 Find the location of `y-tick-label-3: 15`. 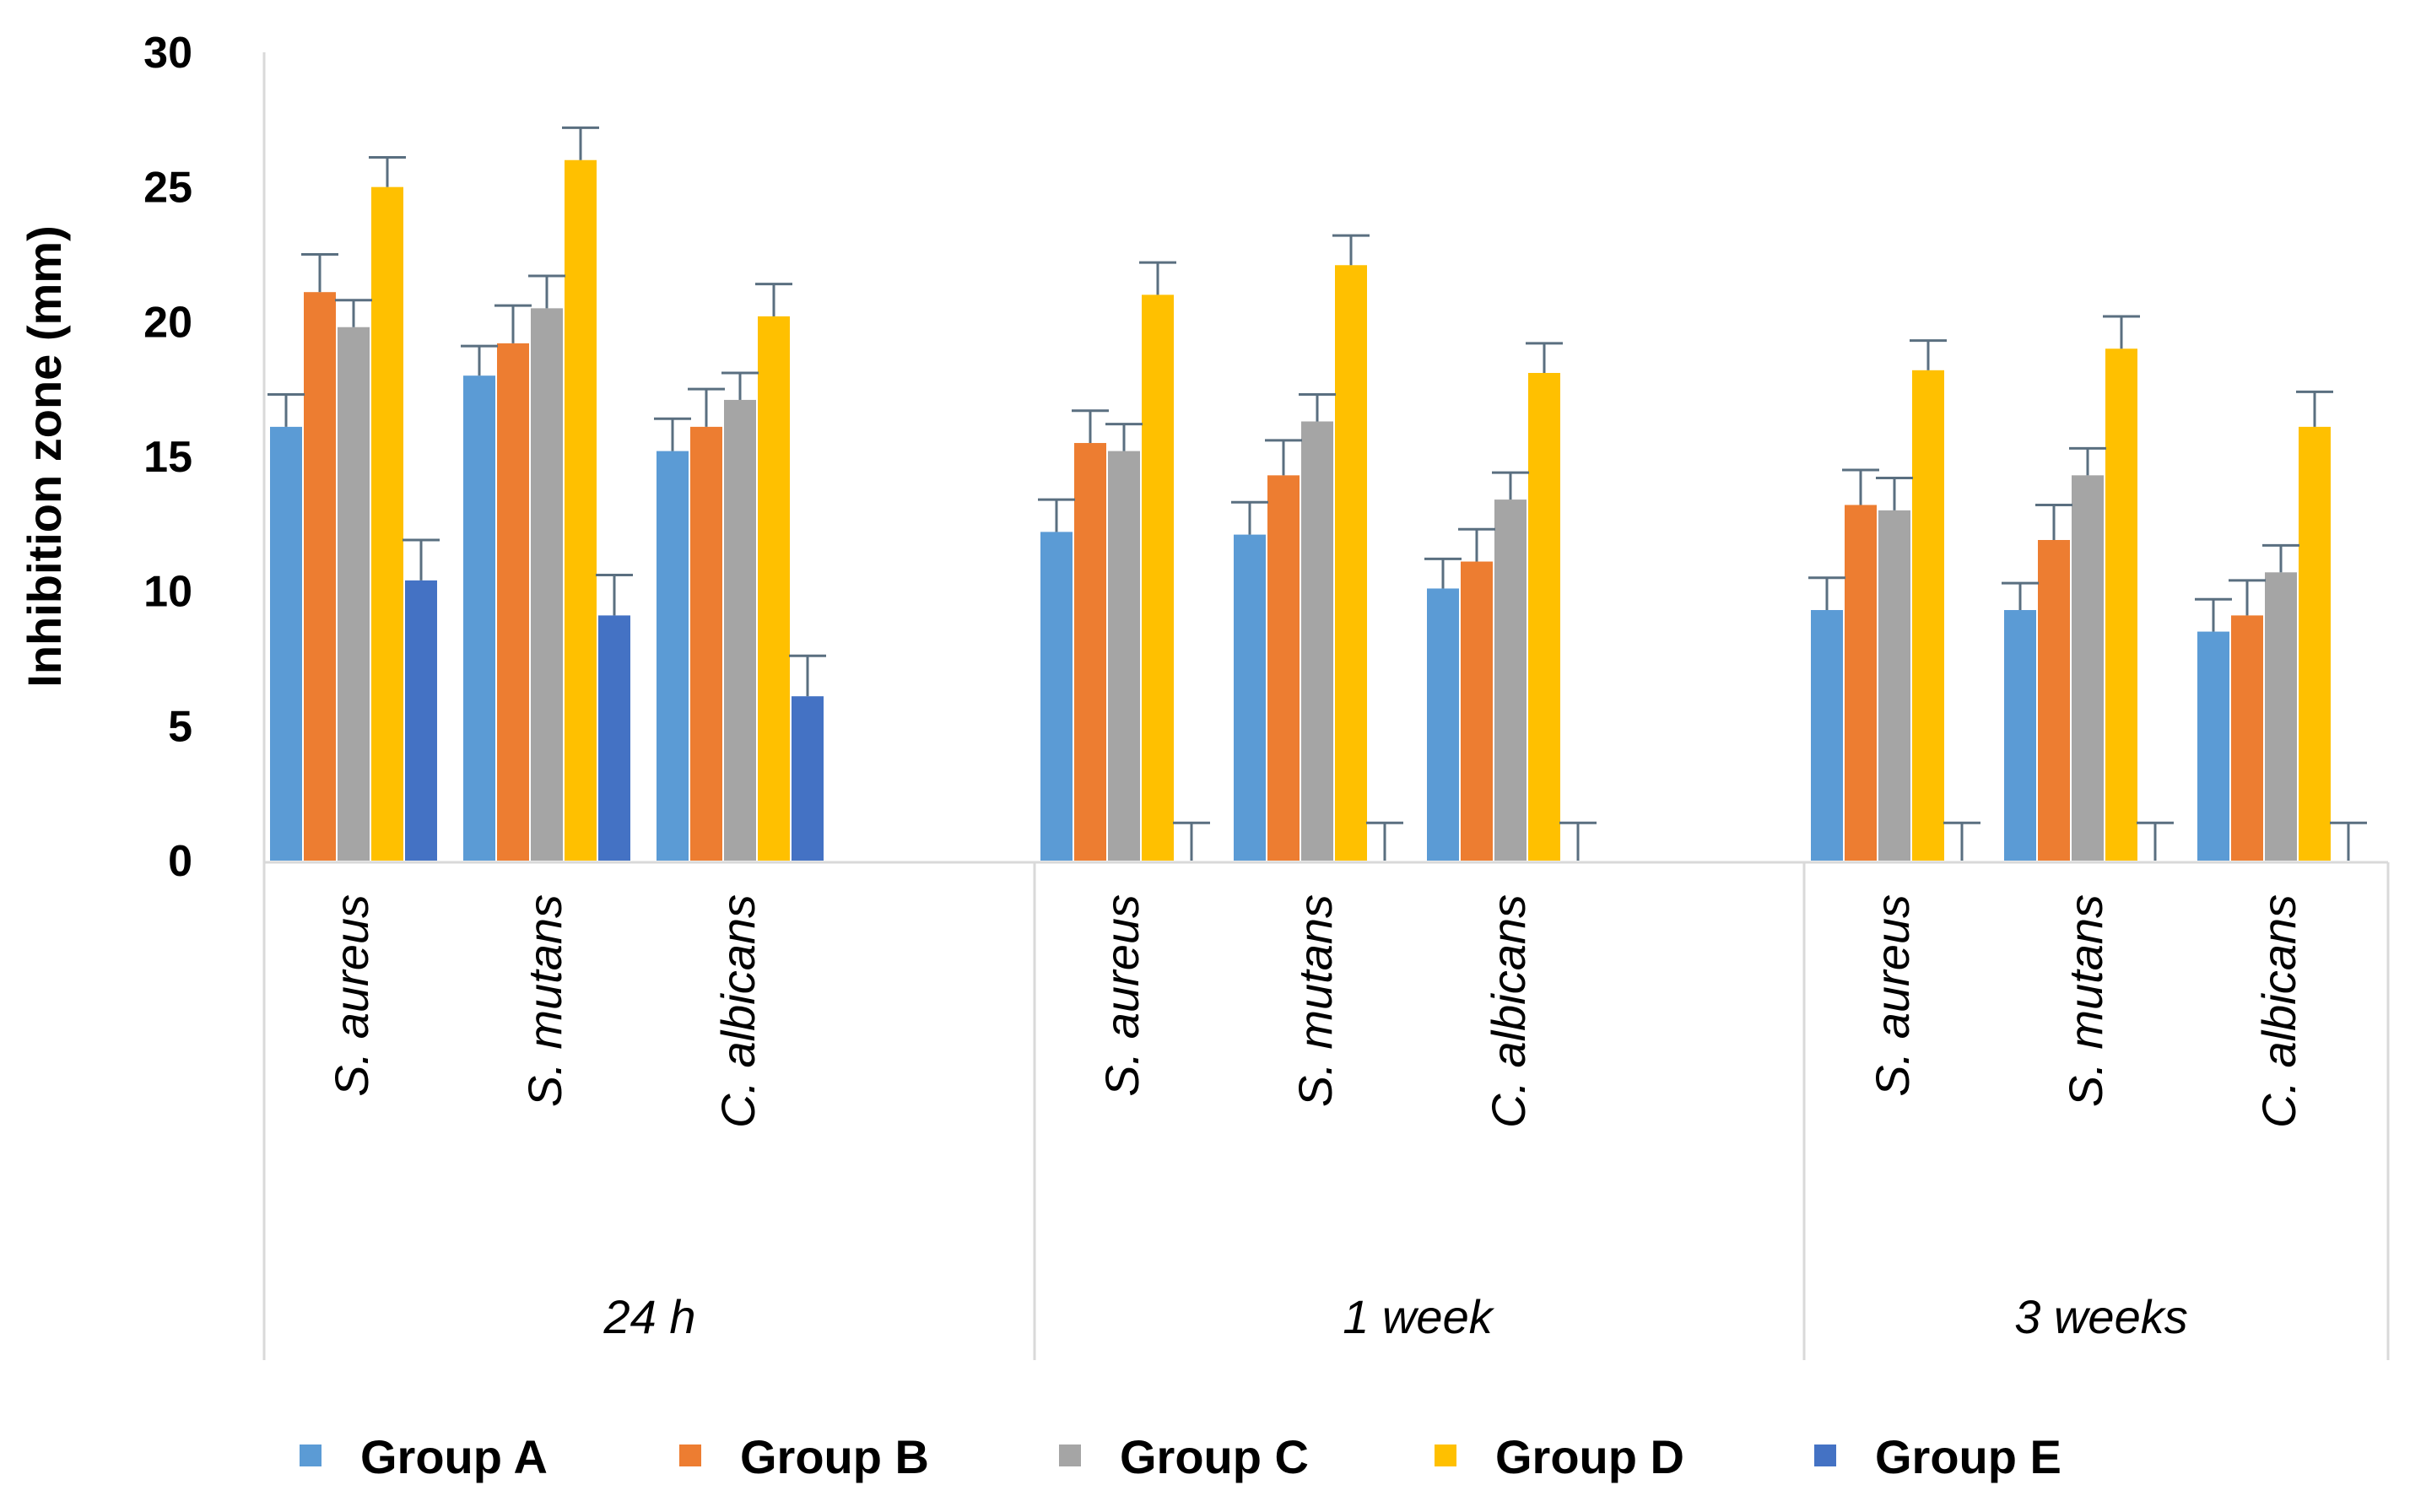

y-tick-label-3: 15 is located at coordinates (167, 457).